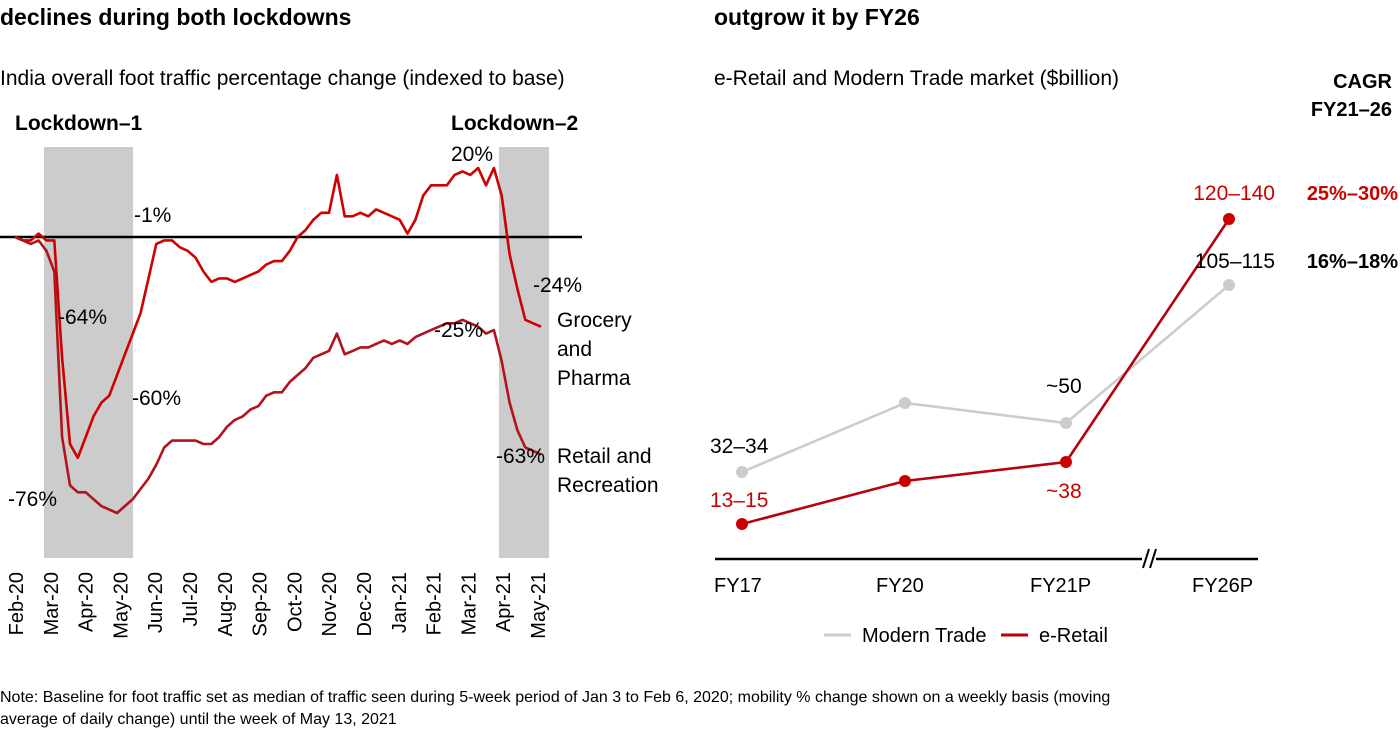 The image size is (1400, 731). Describe the element at coordinates (1352, 262) in the screenshot. I see `cagr-value-modern-trade: 16%–18%` at that location.